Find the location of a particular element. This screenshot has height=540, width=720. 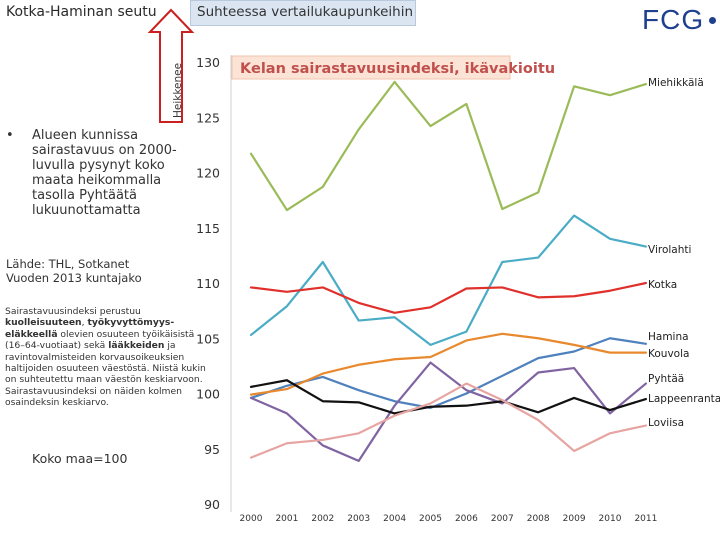

x-tick-label: 2002 is located at coordinates (322, 519).